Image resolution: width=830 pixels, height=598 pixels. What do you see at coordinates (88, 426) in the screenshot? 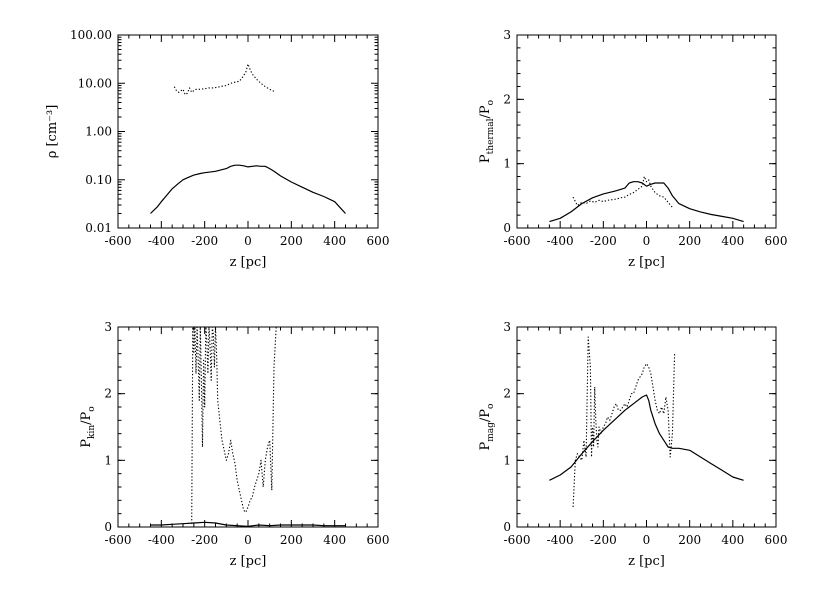
I see `y-axis-label: Pkin/Po` at bounding box center [88, 426].